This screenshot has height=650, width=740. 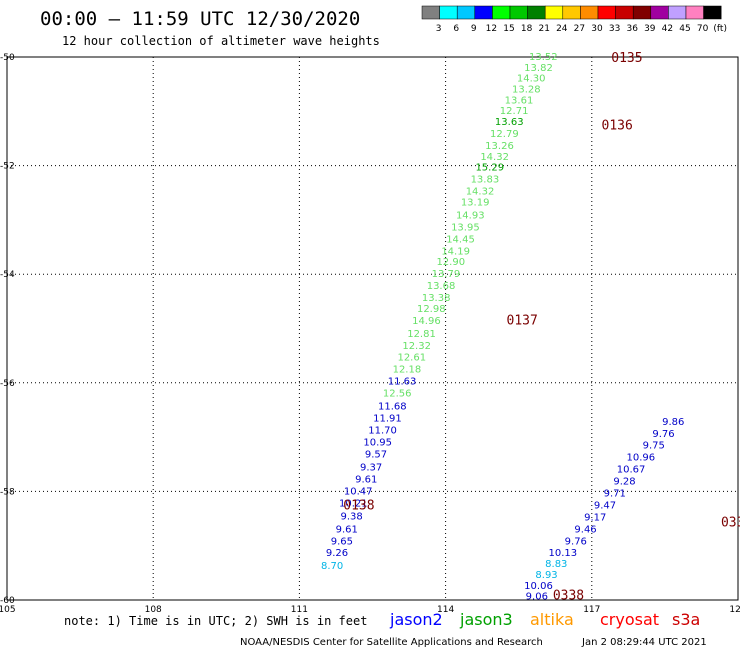 What do you see at coordinates (445, 610) in the screenshot?
I see `x-tick-label: 114` at bounding box center [445, 610].